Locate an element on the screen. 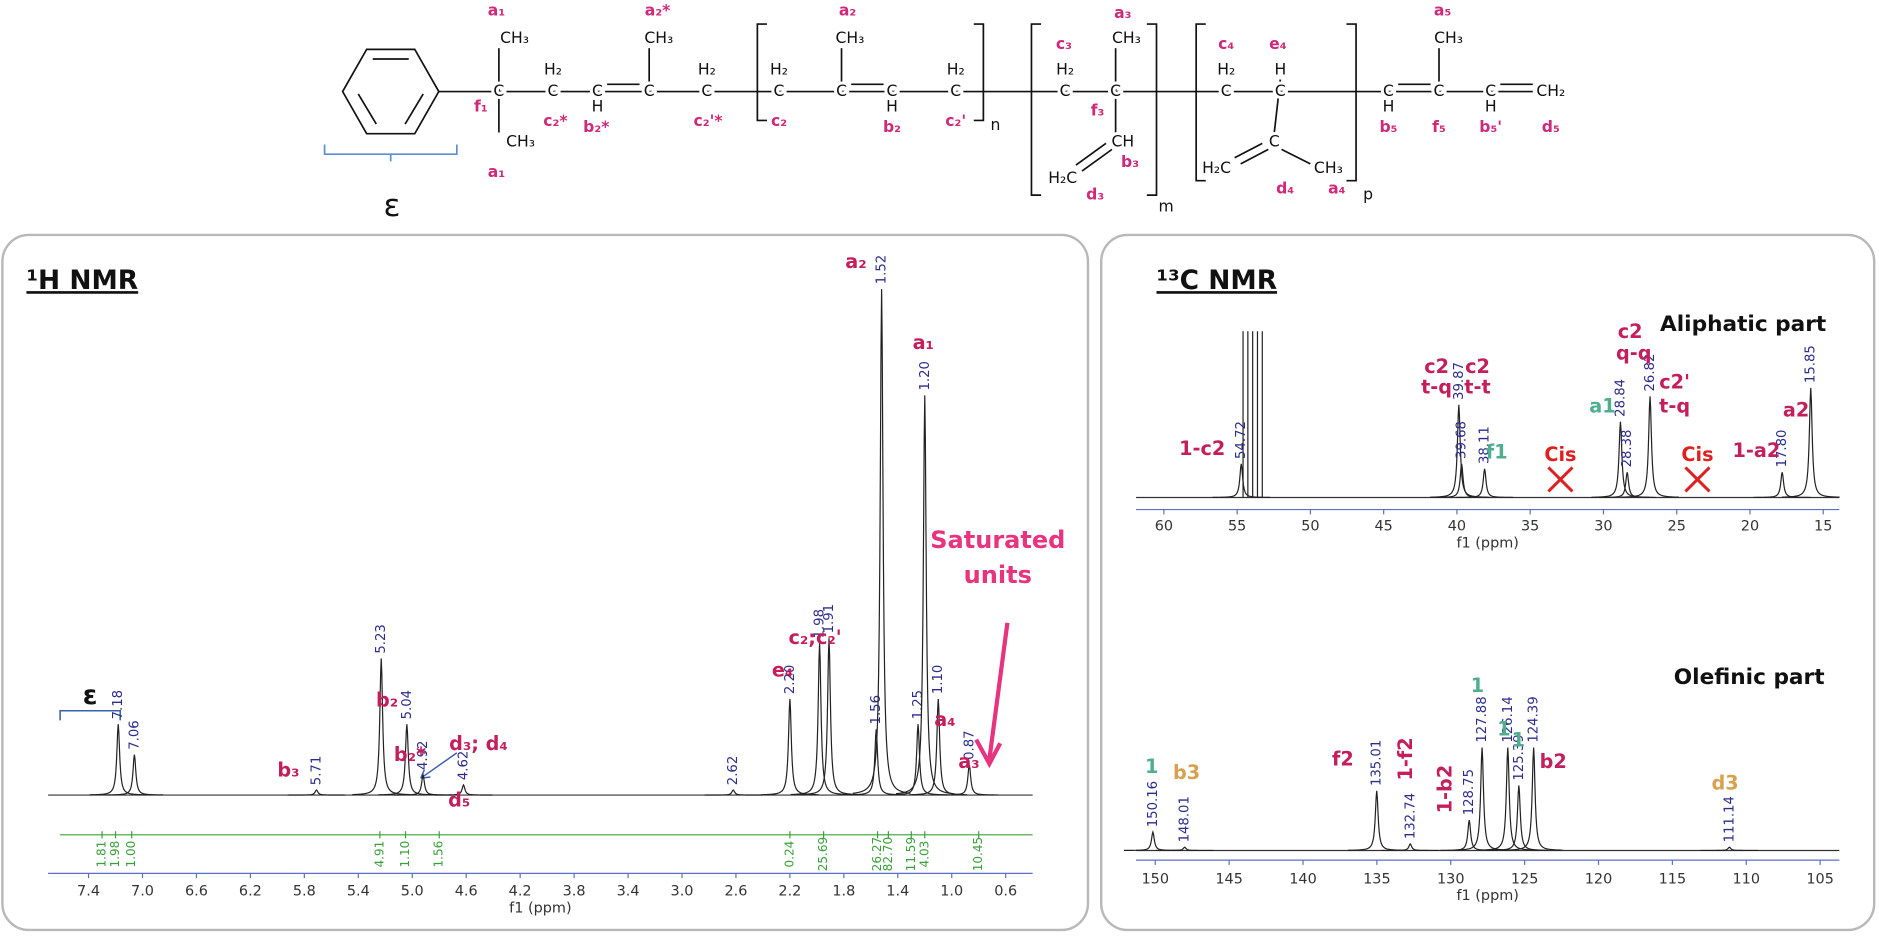 This screenshot has height=936, width=1879. peak-label: 111.14 is located at coordinates (1729, 819).